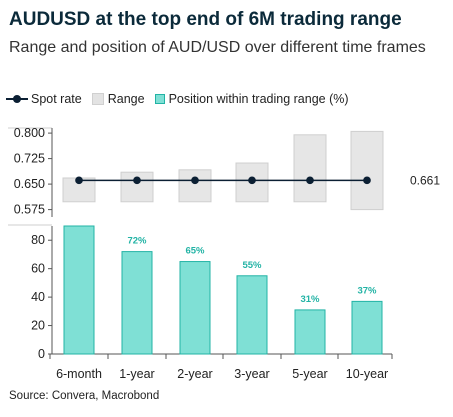 The width and height of the screenshot is (453, 417). Describe the element at coordinates (137, 241) in the screenshot. I see `bar-data-label-1-year: 72%` at that location.